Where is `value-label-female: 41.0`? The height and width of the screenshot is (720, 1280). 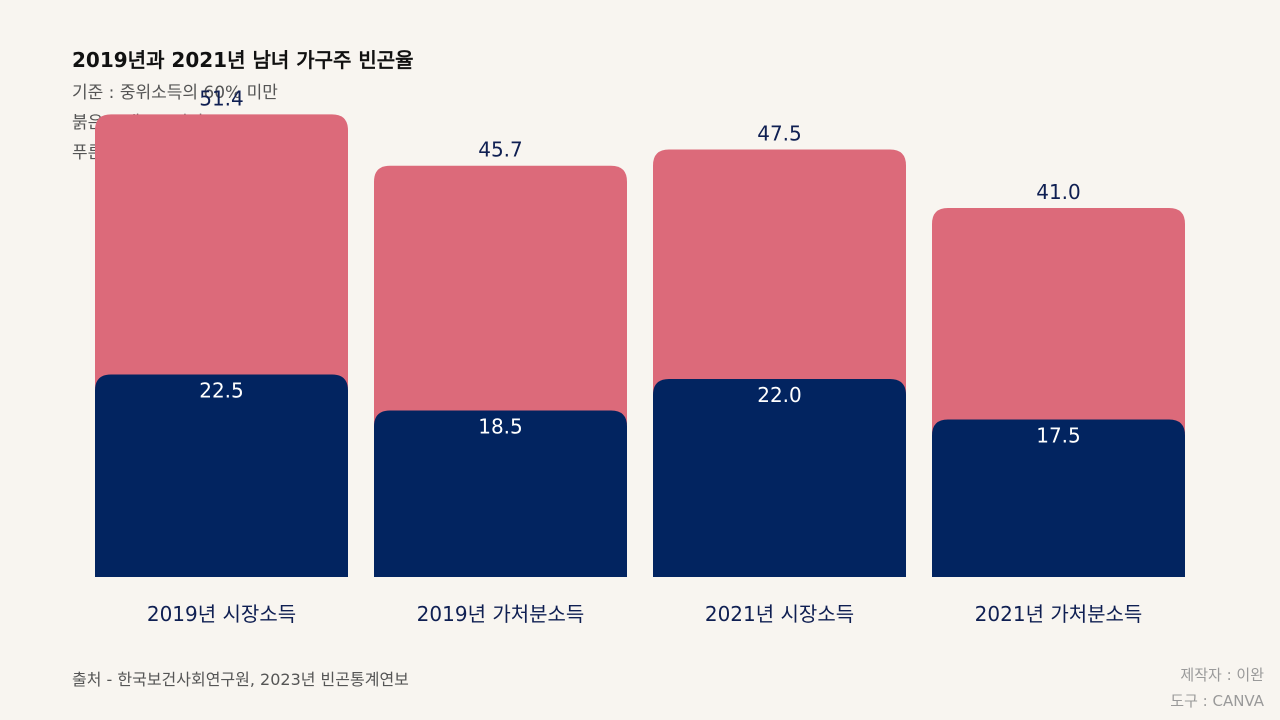 value-label-female: 41.0 is located at coordinates (1058, 192).